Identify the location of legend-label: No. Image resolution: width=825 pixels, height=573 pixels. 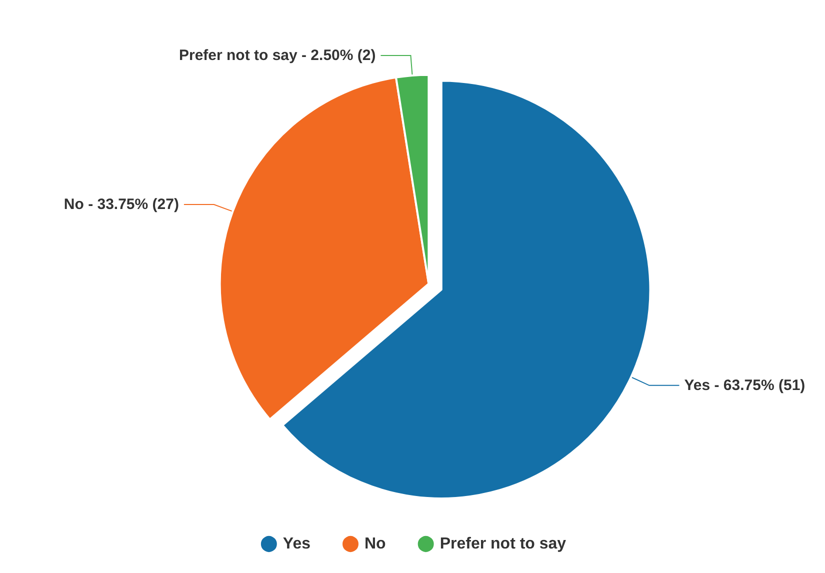
(375, 544).